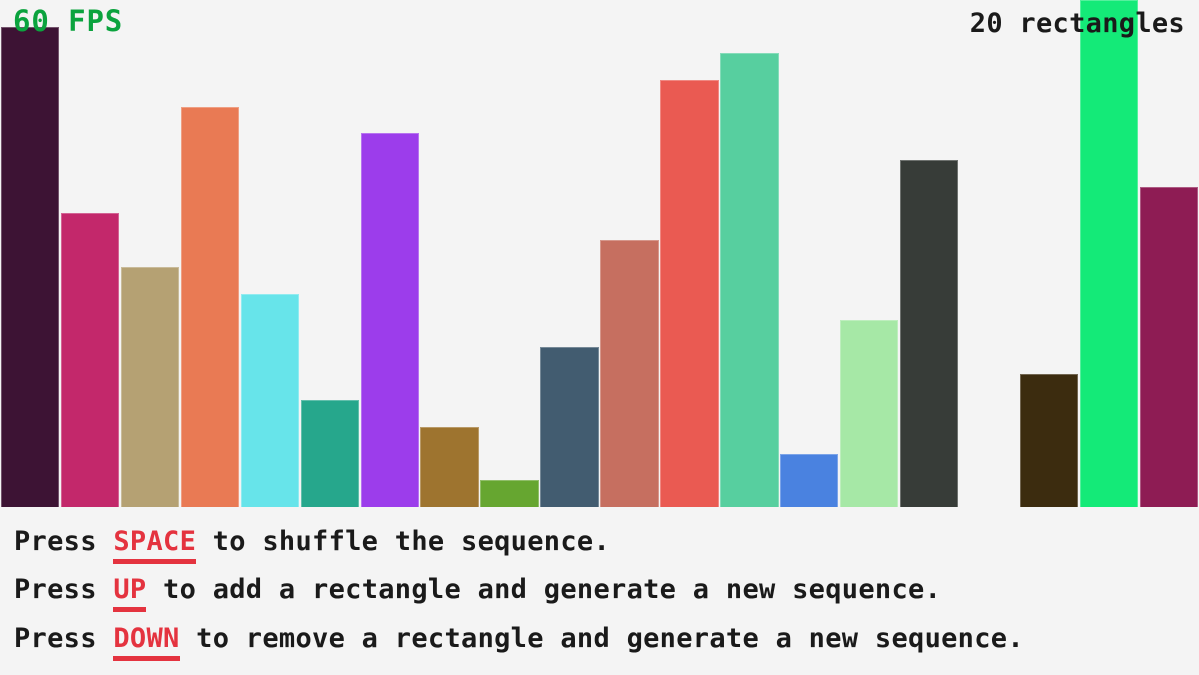 The width and height of the screenshot is (1199, 675). What do you see at coordinates (1077, 23) in the screenshot?
I see `rectangle-count: 20 rectangles` at bounding box center [1077, 23].